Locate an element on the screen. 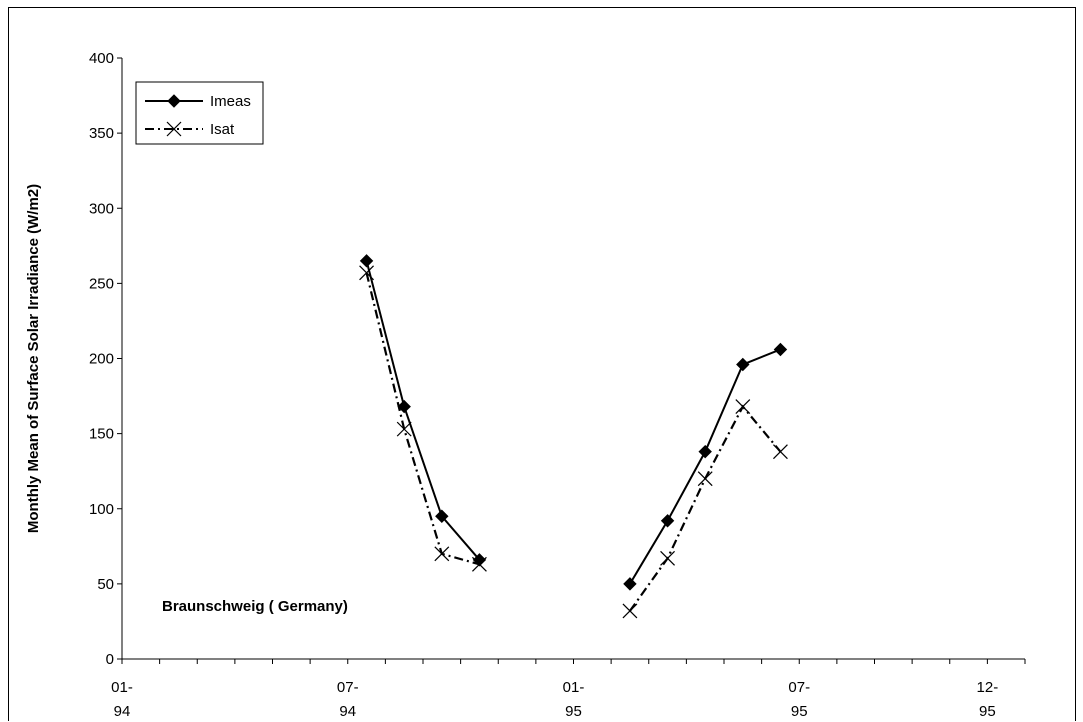 The image size is (1083, 722). legend: Imeas Isat is located at coordinates (199, 113).